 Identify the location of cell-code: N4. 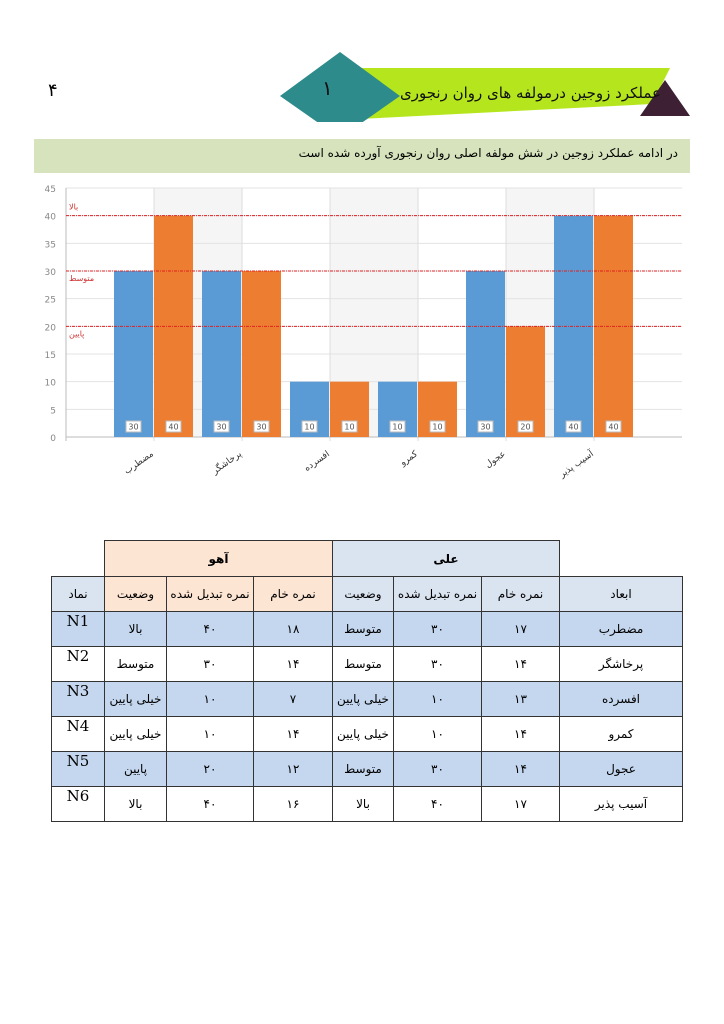
(78, 734).